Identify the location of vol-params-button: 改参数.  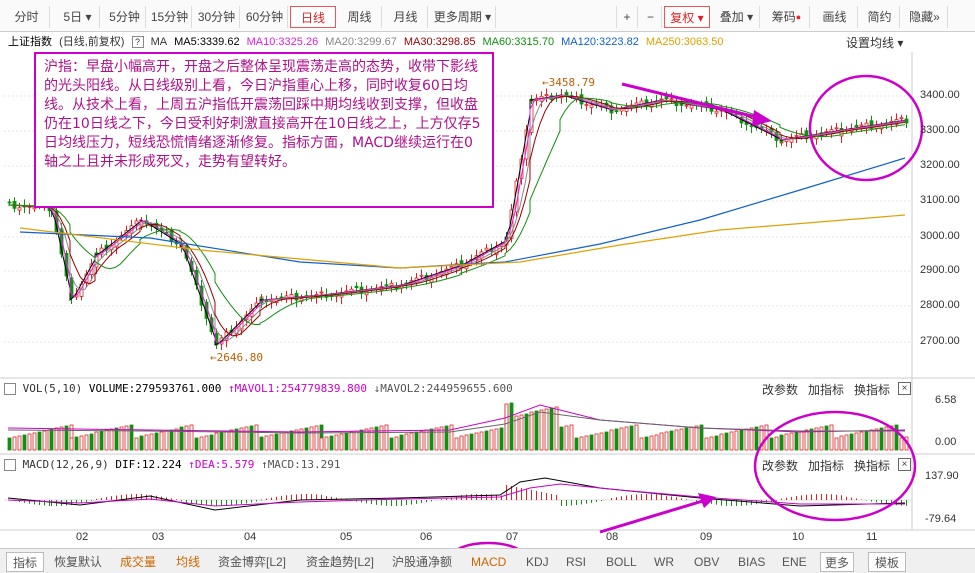
(780, 390).